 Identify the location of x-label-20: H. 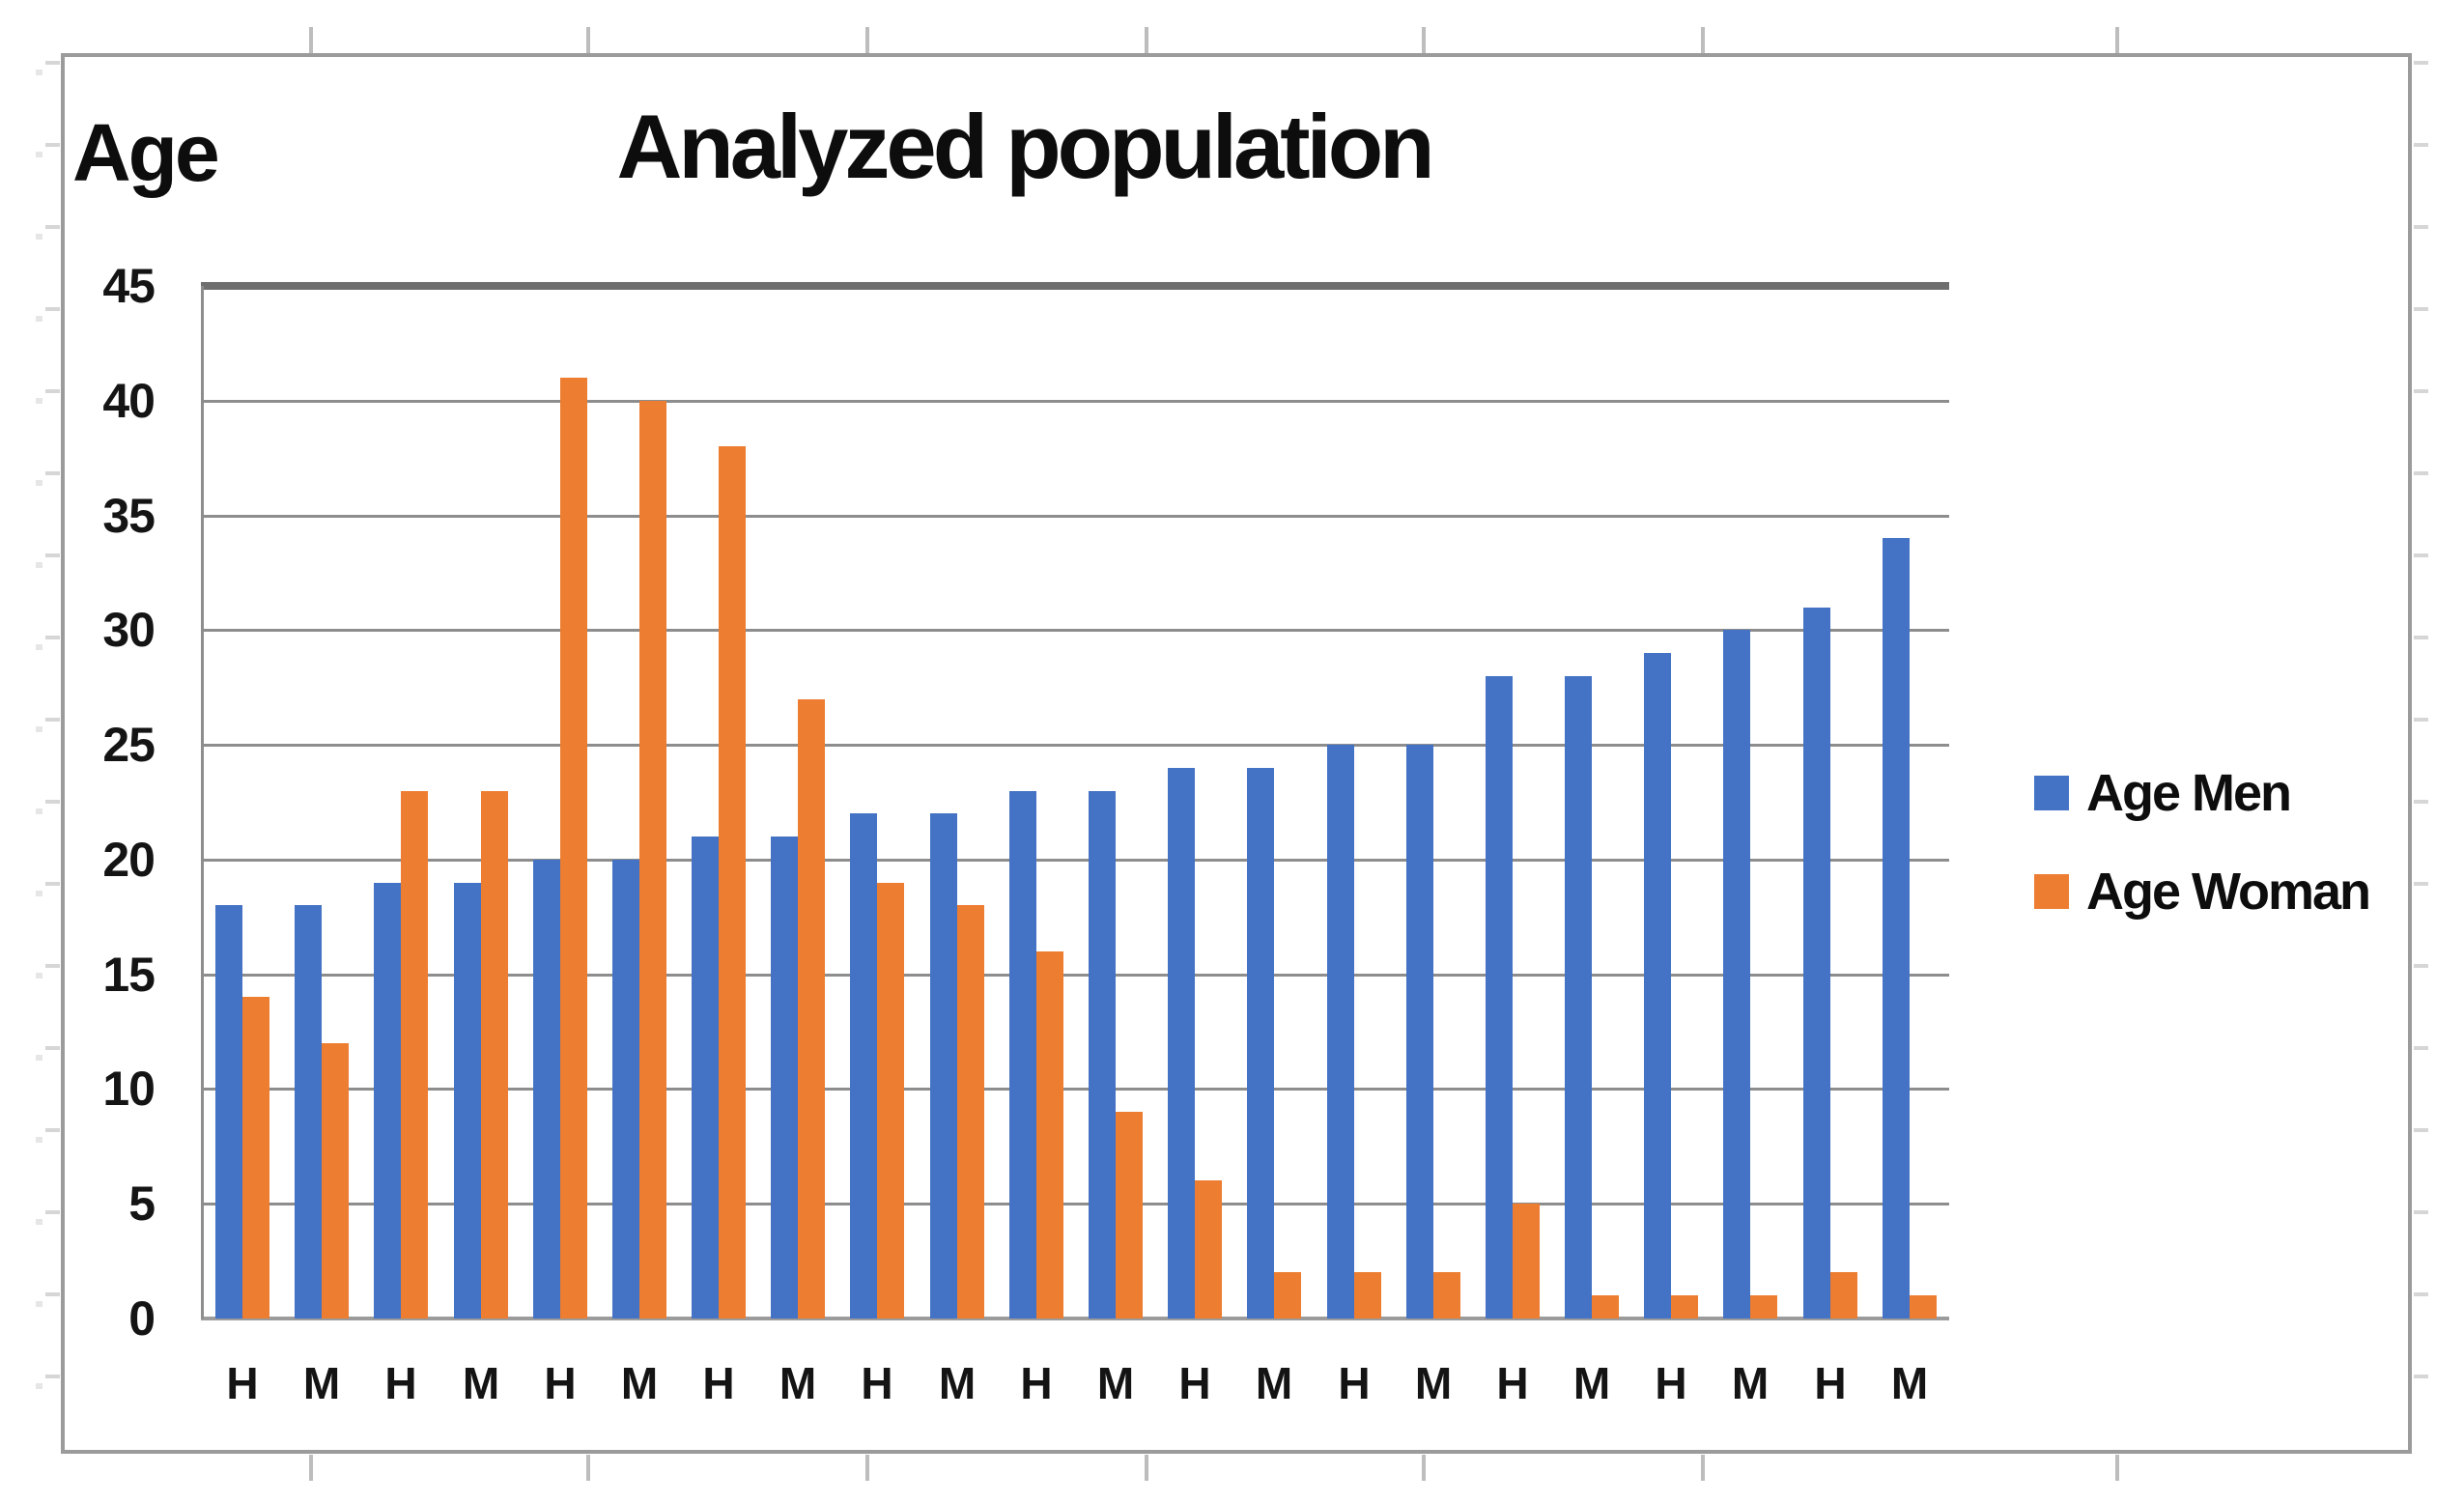
(1830, 1383).